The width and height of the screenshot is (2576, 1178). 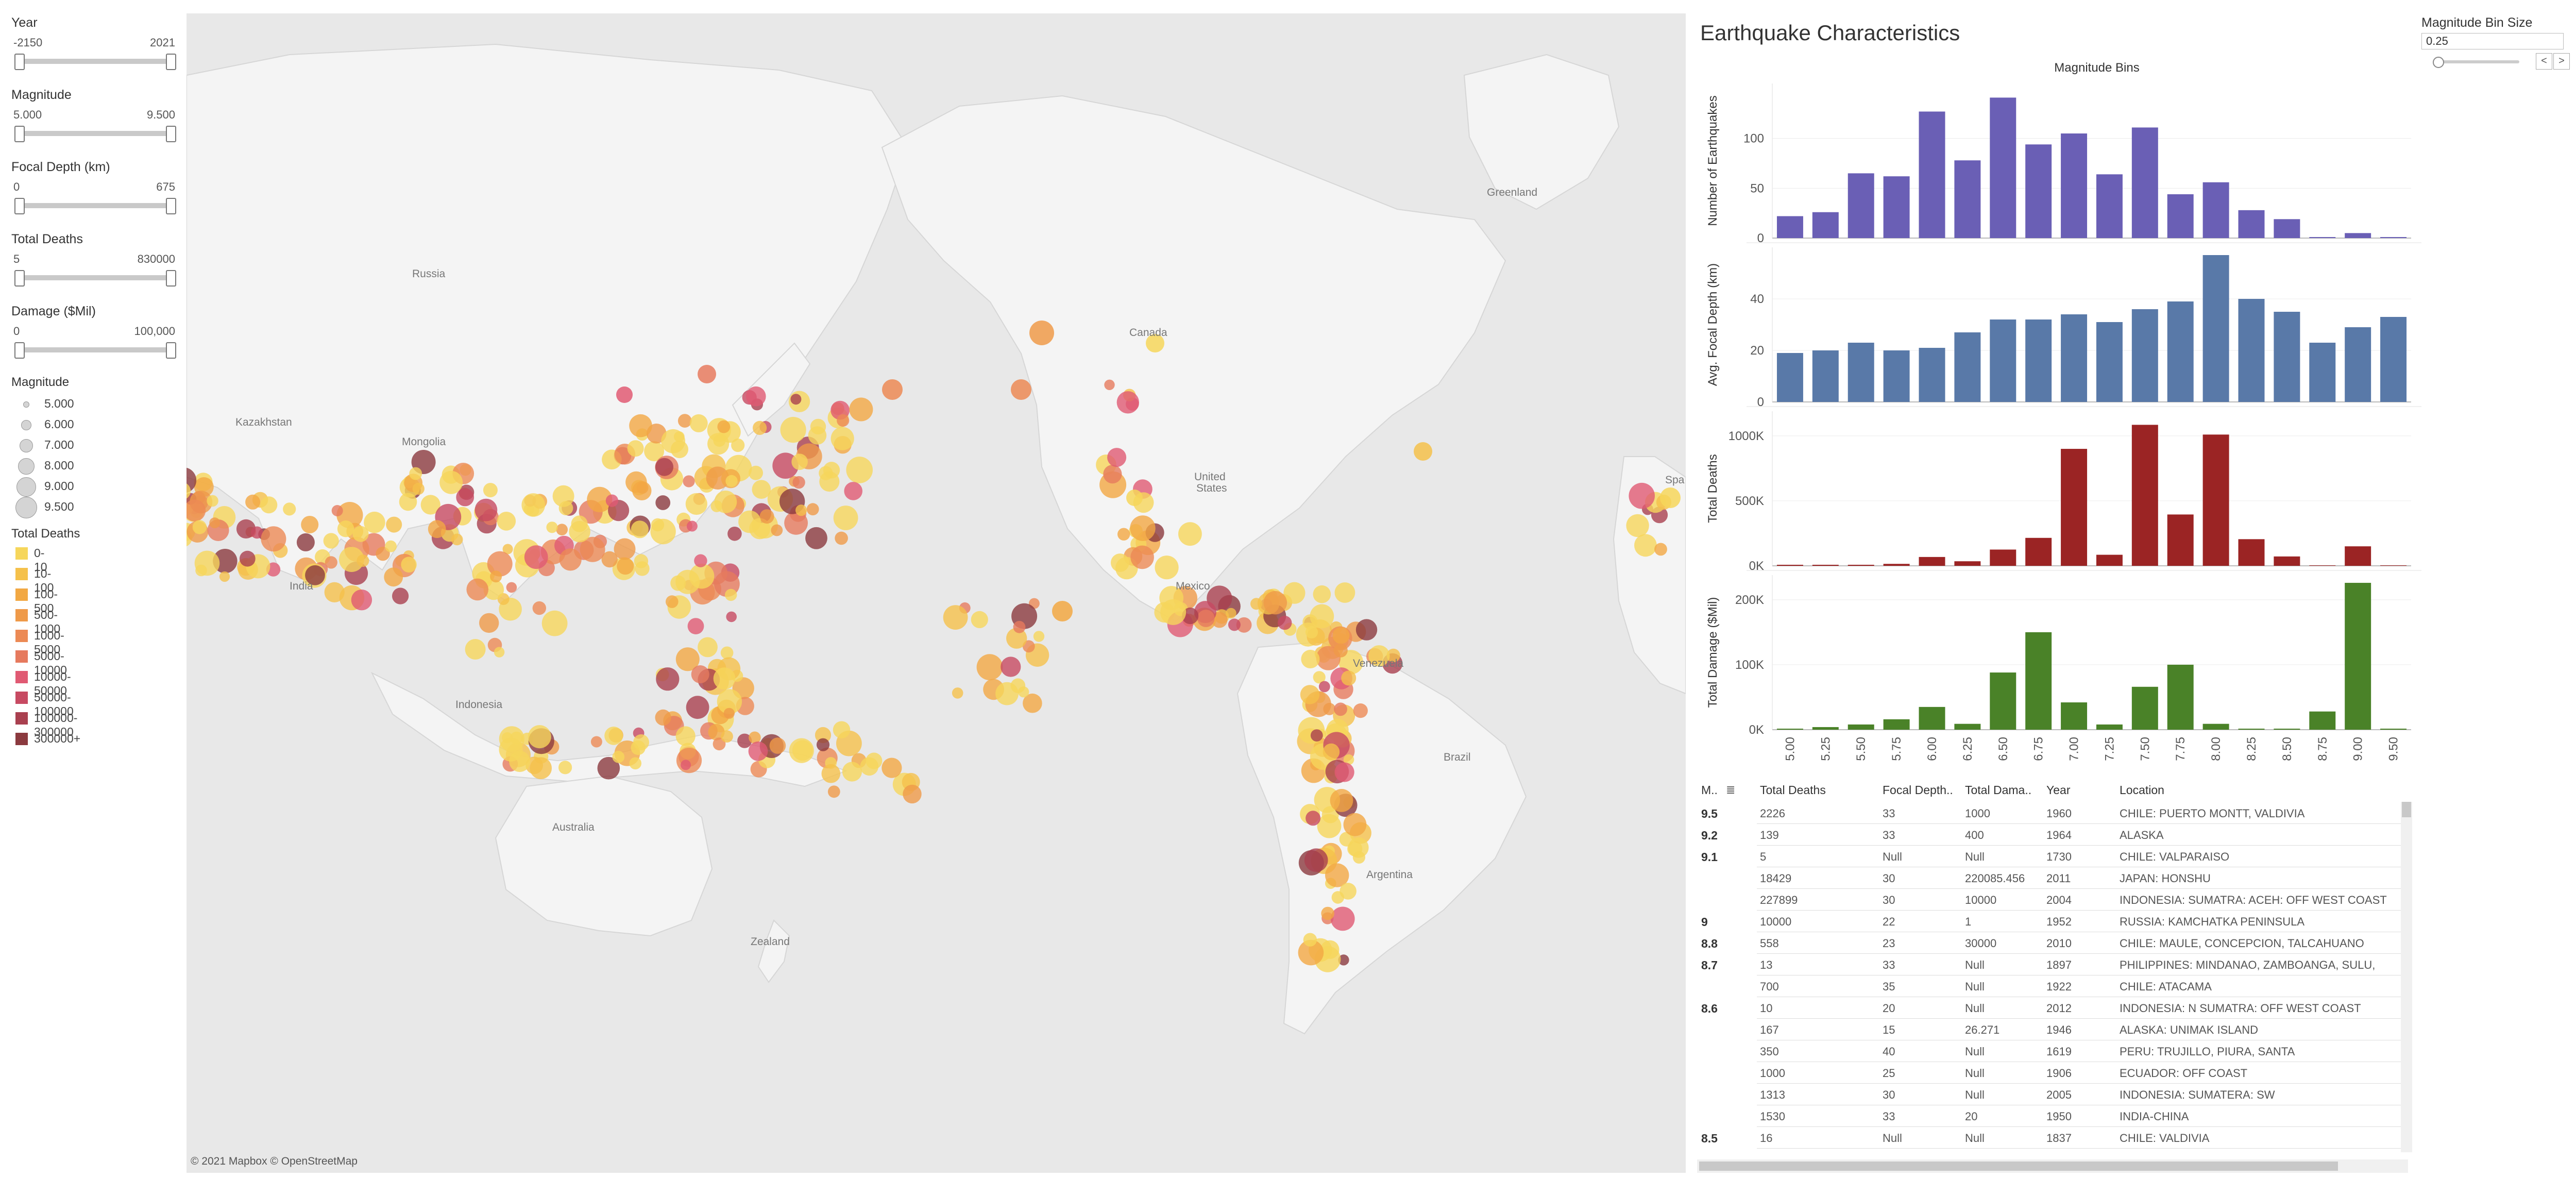 I want to click on table-row: 1530 33 20 1950 INDIA-CHINA, so click(x=2079, y=1116).